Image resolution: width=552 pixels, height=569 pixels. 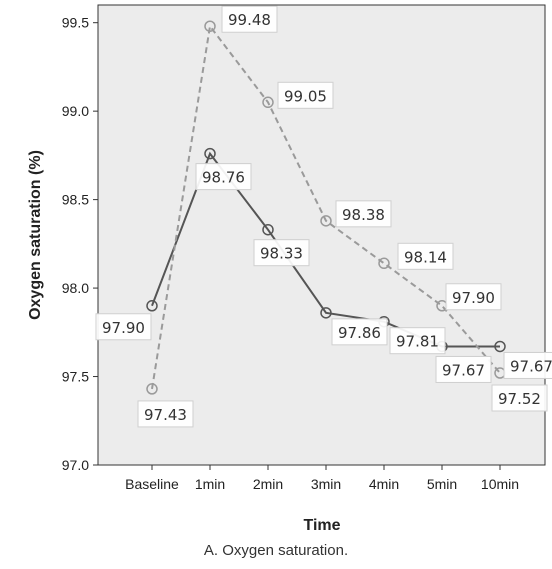 What do you see at coordinates (500, 484) in the screenshot?
I see `x-tick-label: 10min` at bounding box center [500, 484].